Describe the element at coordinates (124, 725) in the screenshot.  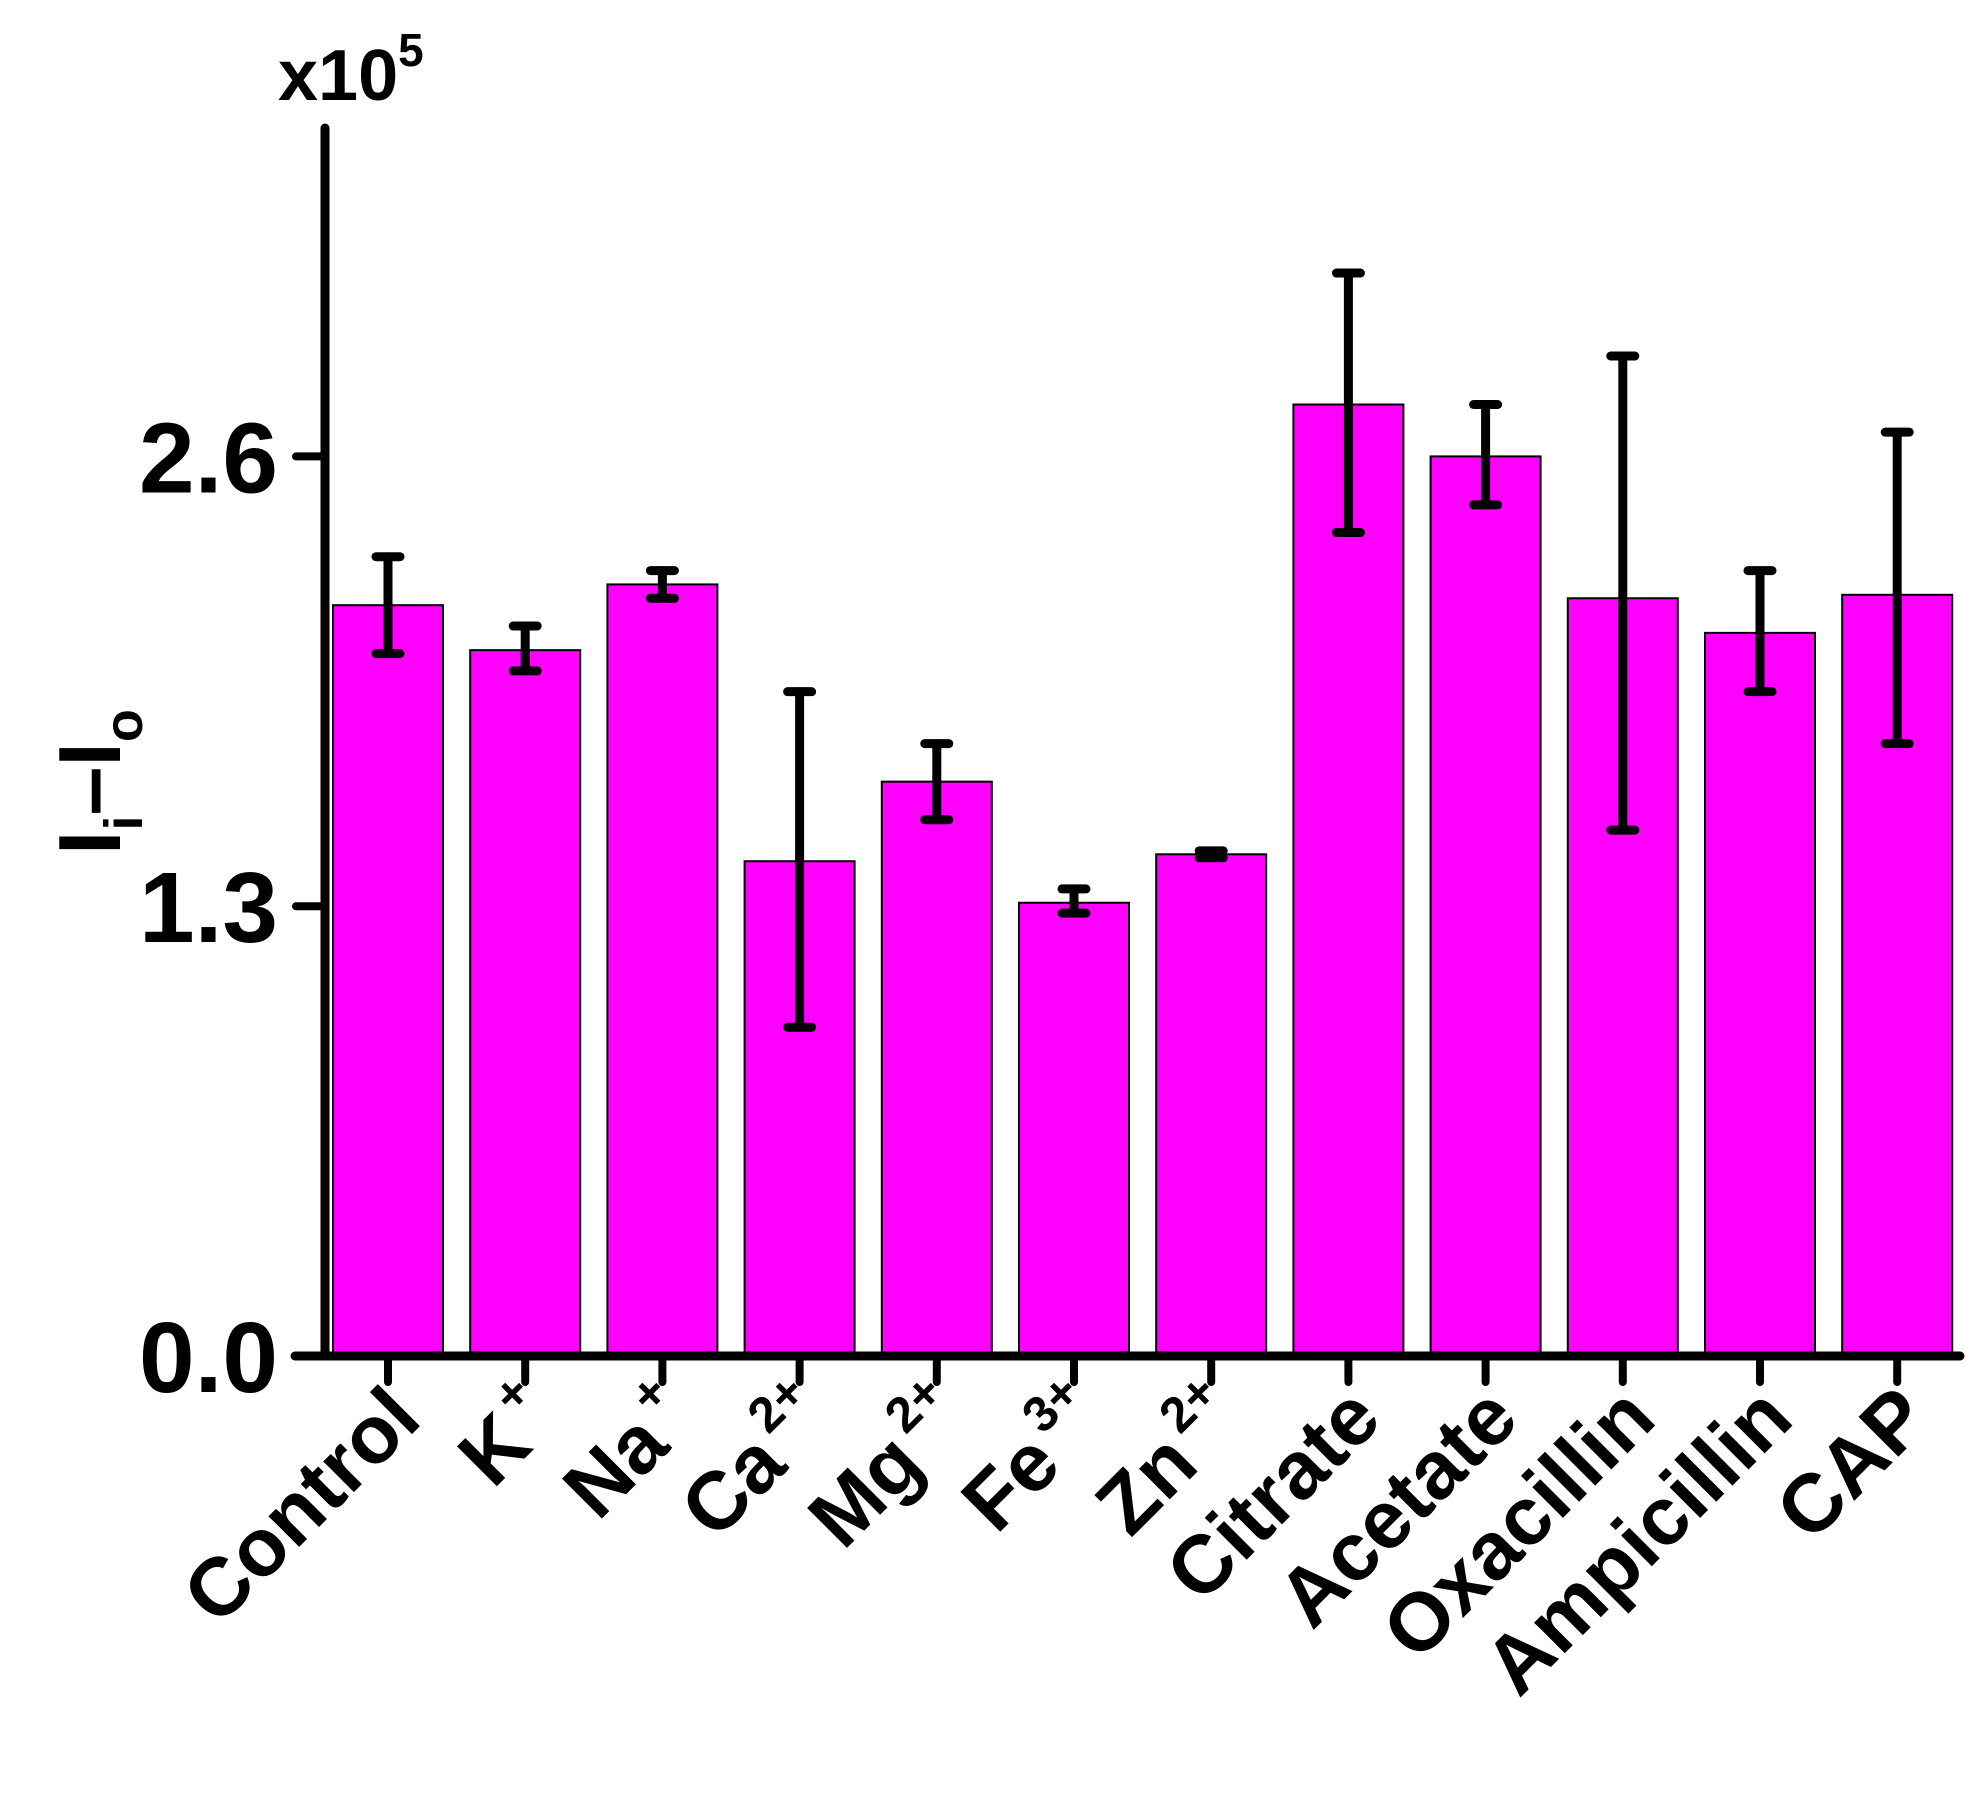
I see `ylabel-part: o` at that location.